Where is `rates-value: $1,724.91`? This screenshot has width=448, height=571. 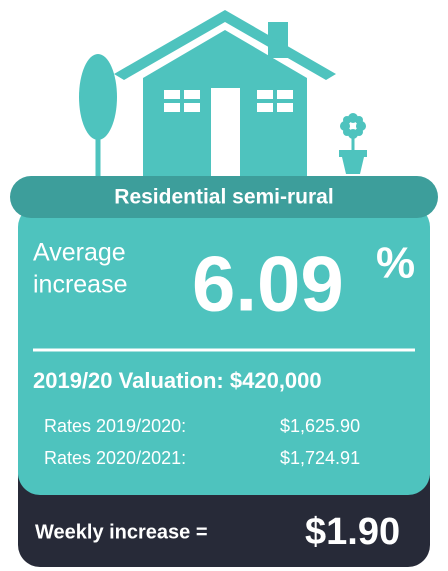 rates-value: $1,724.91 is located at coordinates (320, 458).